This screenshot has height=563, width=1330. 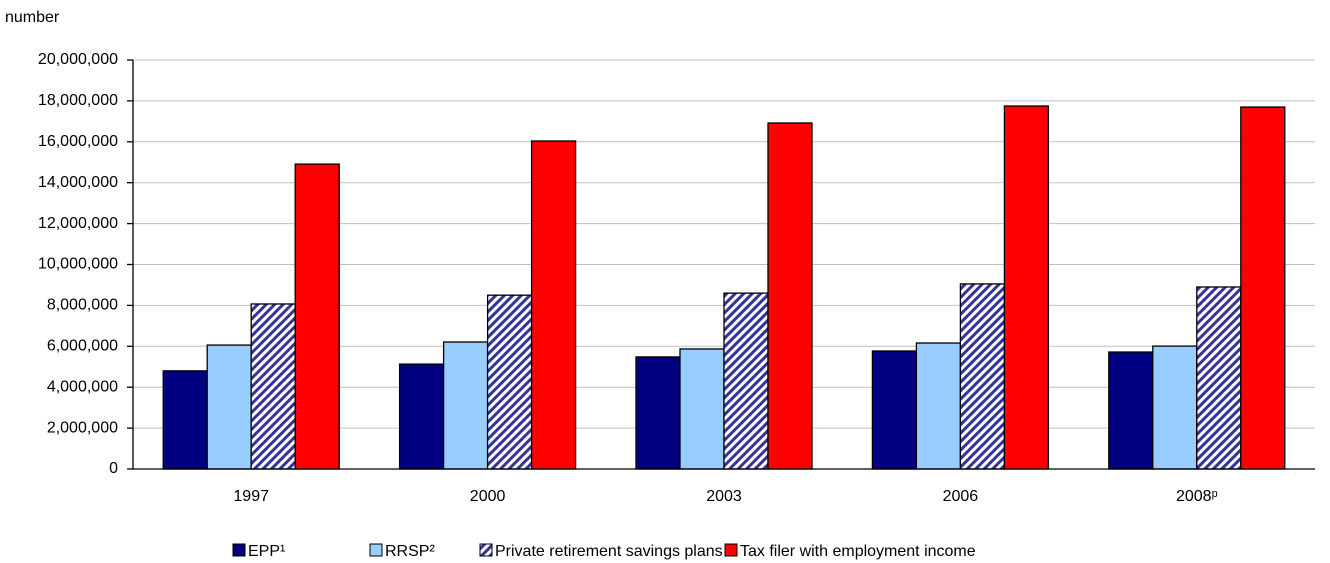 I want to click on y-tick-label: 20,000,000, so click(x=78, y=59).